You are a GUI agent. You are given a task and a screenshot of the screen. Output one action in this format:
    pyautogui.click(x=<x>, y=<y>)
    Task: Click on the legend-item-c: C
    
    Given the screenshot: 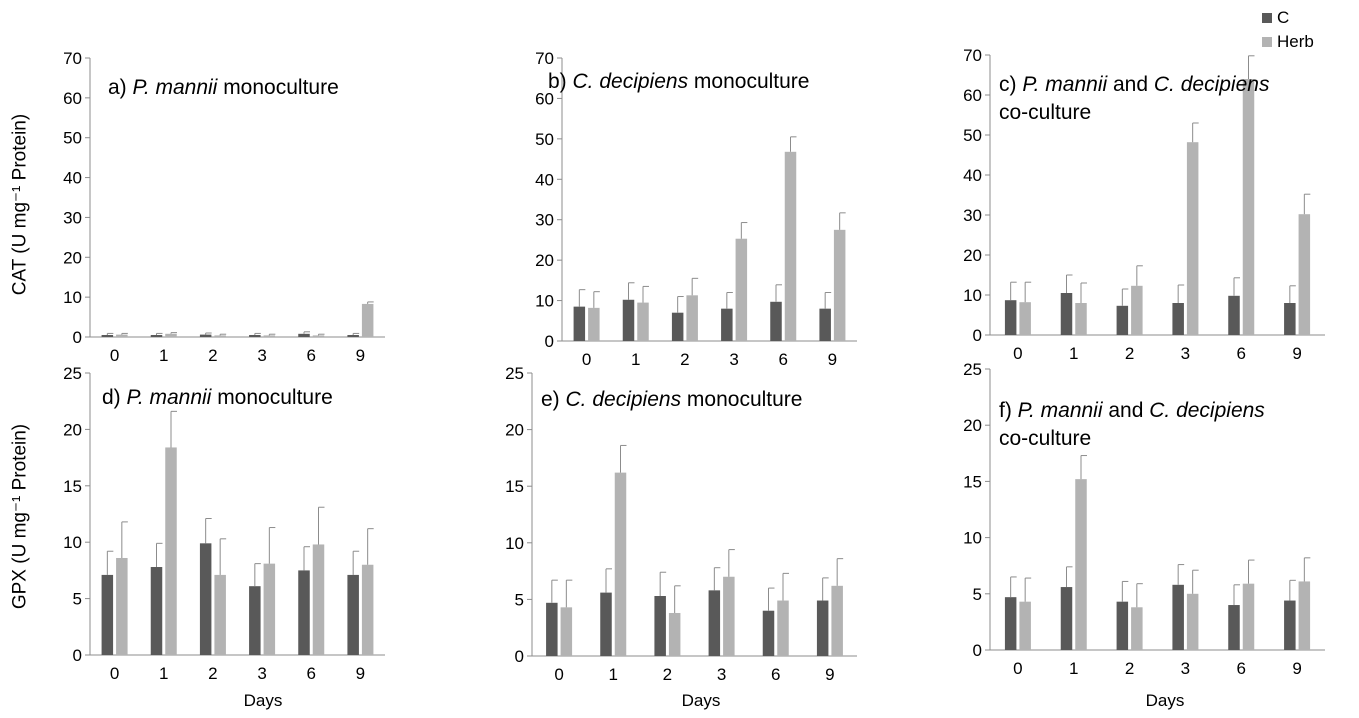 What is the action you would take?
    pyautogui.click(x=1275, y=18)
    